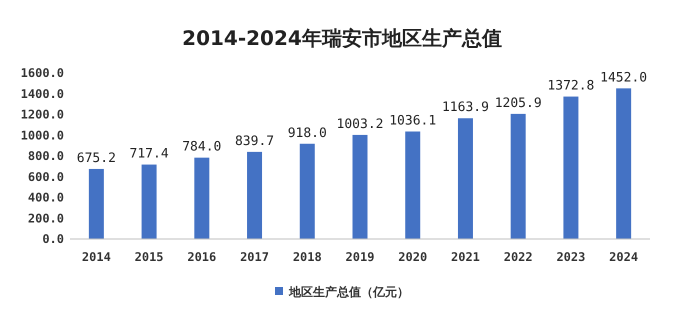 The width and height of the screenshot is (684, 314). What do you see at coordinates (46, 197) in the screenshot?
I see `y-tick-label: 400.0` at bounding box center [46, 197].